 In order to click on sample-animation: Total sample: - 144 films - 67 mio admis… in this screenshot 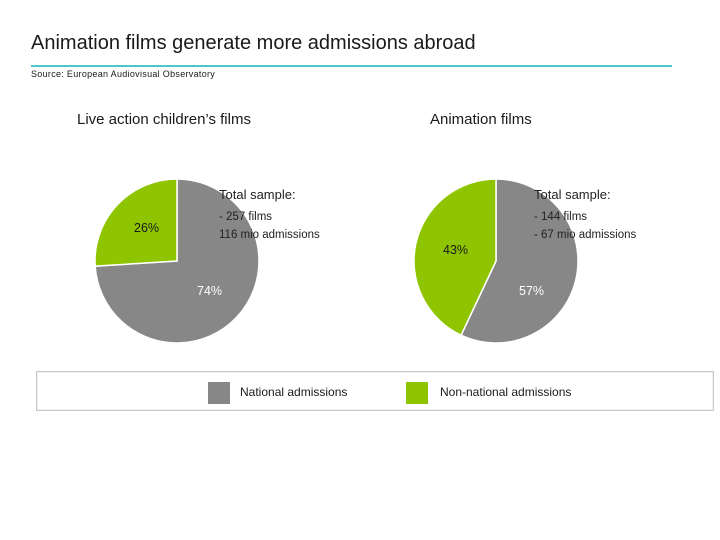, I will do `click(585, 215)`.